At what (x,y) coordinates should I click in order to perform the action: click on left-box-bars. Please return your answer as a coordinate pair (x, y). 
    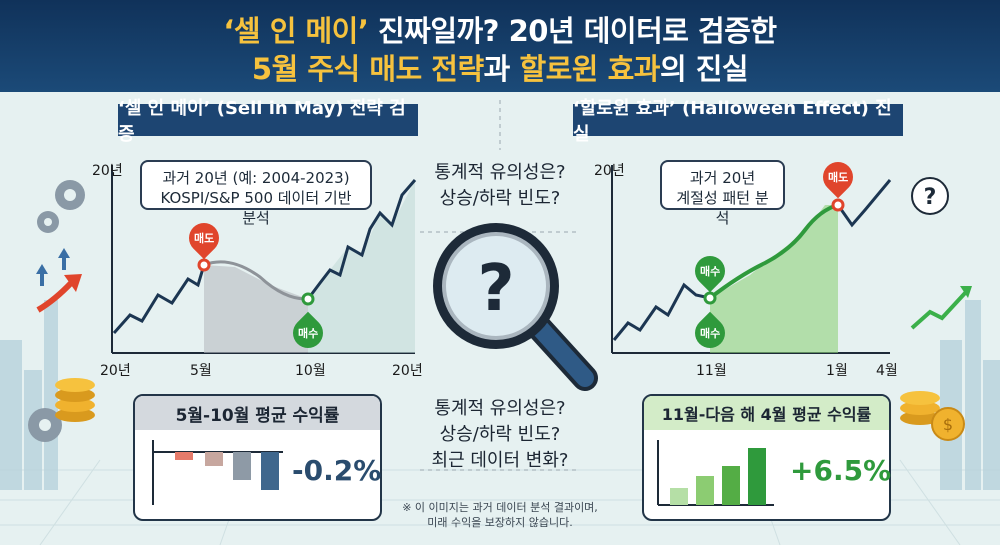
    Looking at the image, I should click on (217, 472).